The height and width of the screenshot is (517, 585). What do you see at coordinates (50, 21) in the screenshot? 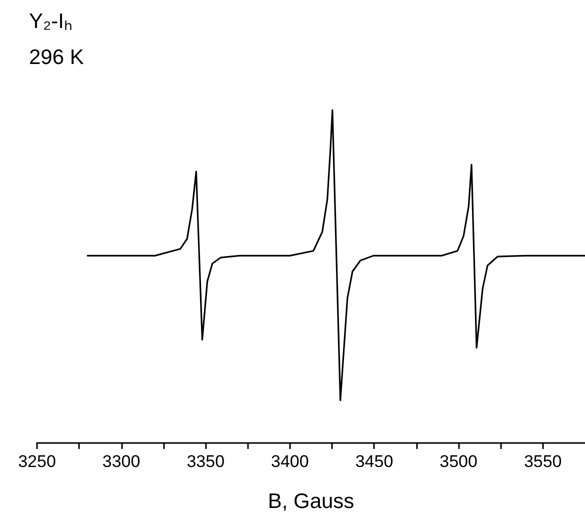
I see `chart-title: Y₂-Iₕ` at bounding box center [50, 21].